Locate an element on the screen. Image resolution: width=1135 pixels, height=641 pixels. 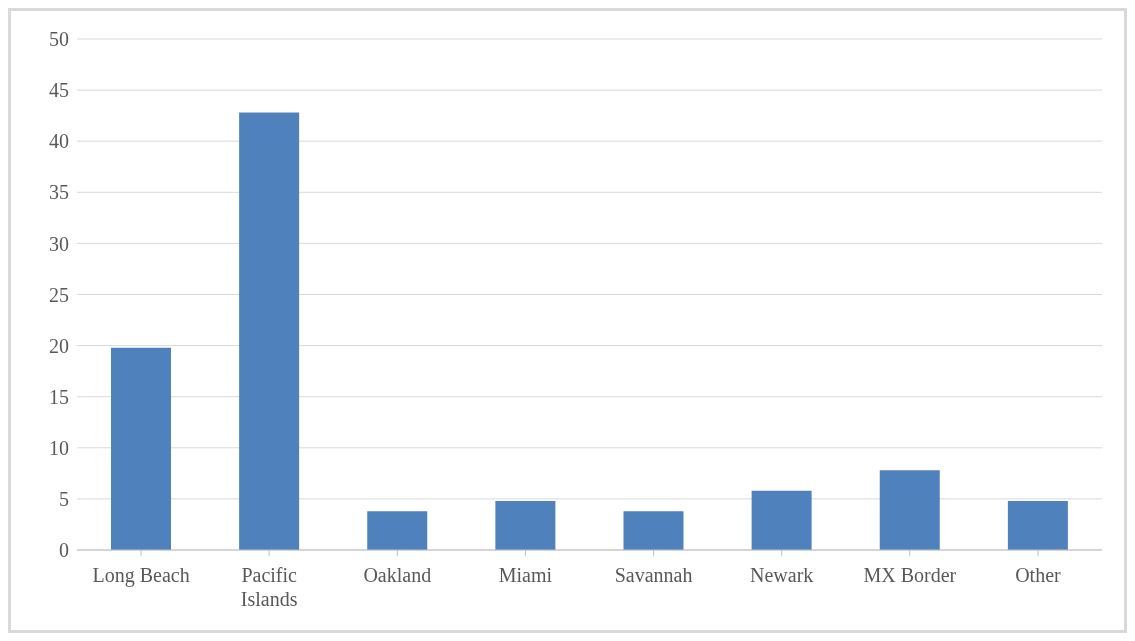
x-tick-label: Other is located at coordinates (1038, 575).